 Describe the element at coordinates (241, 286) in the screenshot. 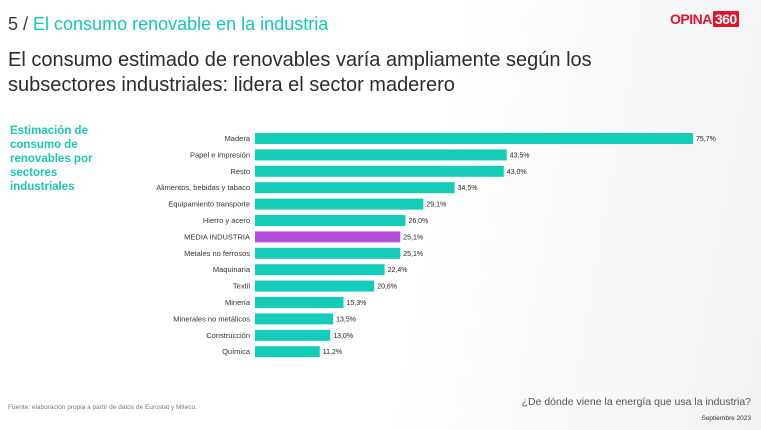

I see `category-label: Textil` at that location.